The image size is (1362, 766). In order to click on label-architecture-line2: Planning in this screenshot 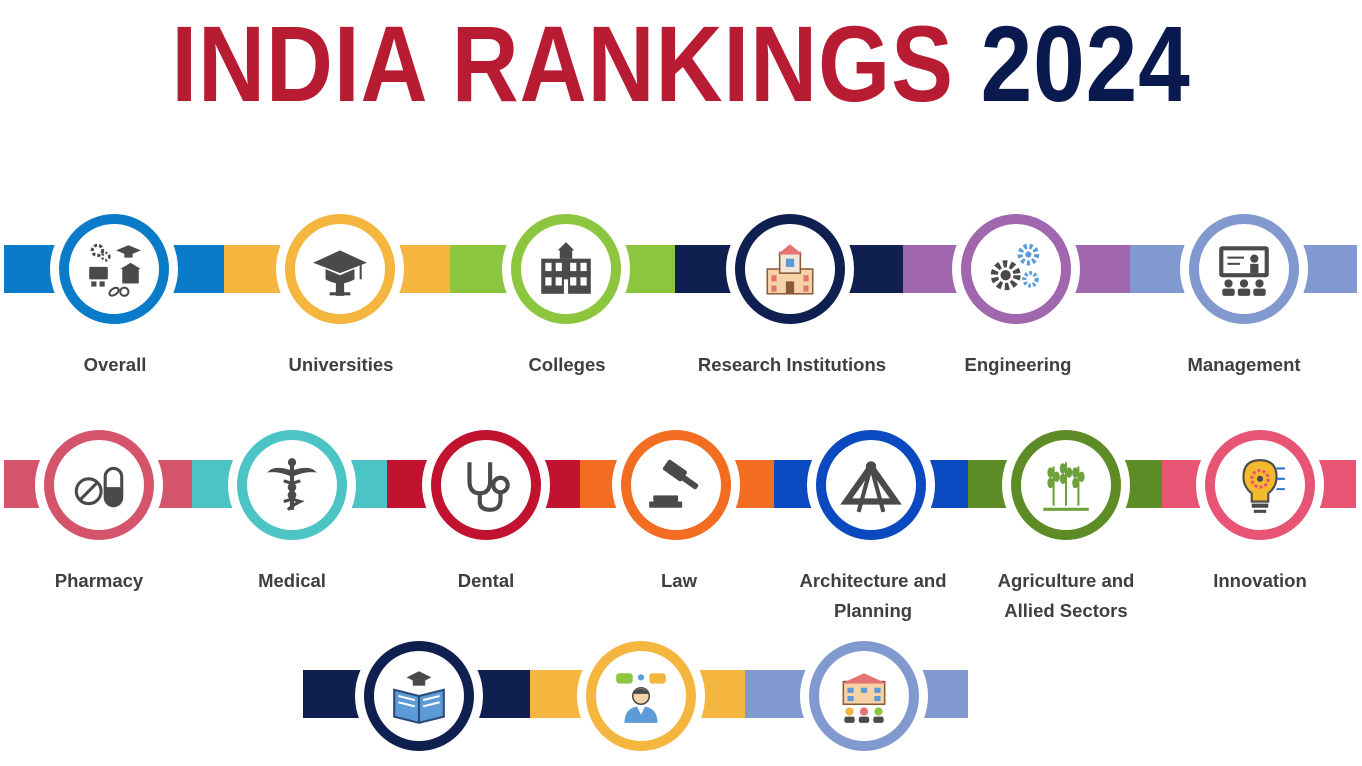, I will do `click(873, 610)`.